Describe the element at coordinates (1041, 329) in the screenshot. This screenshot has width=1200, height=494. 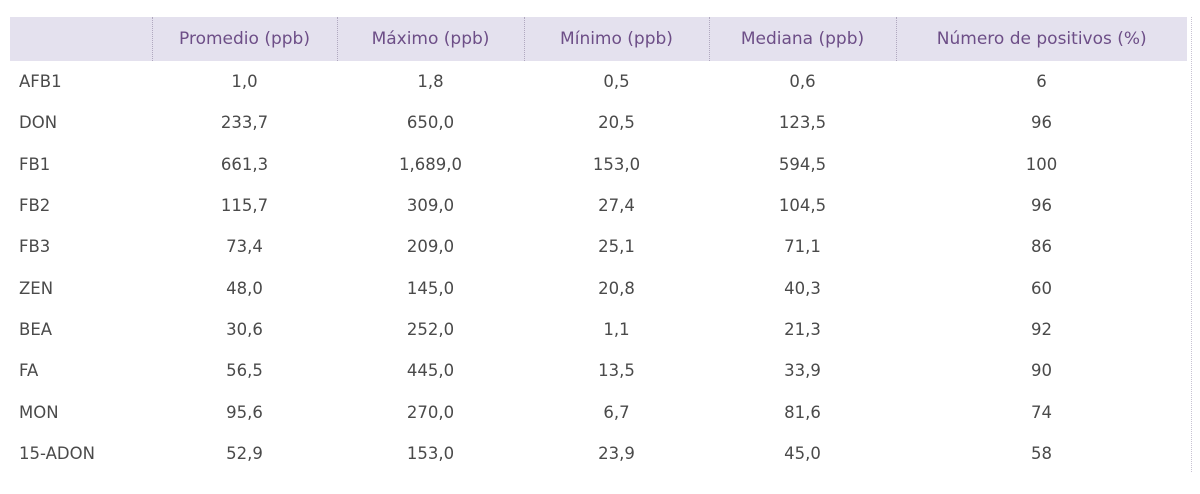
I see `cell-positives: 92` at that location.